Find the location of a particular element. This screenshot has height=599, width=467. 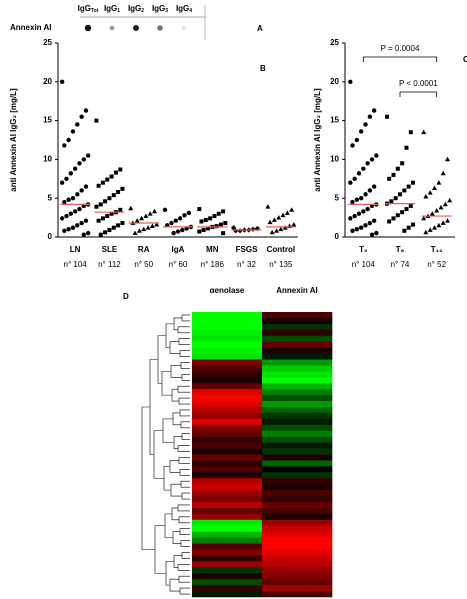

n-label: n° 32 is located at coordinates (246, 264).